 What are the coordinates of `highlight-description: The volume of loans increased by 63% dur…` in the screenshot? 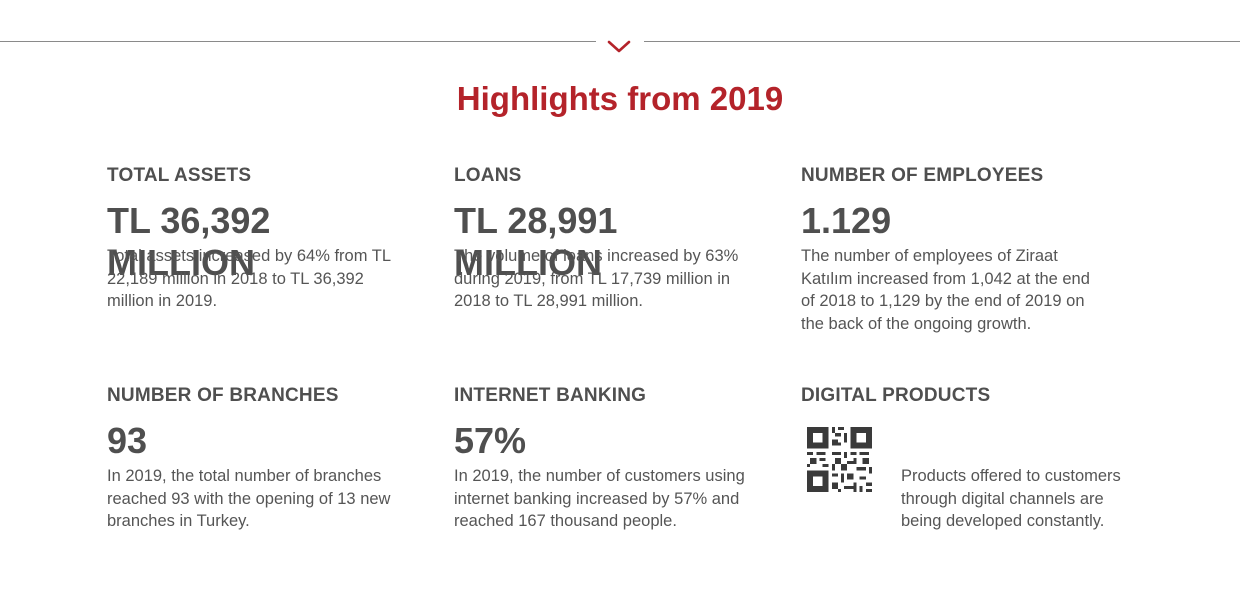 It's located at (596, 278).